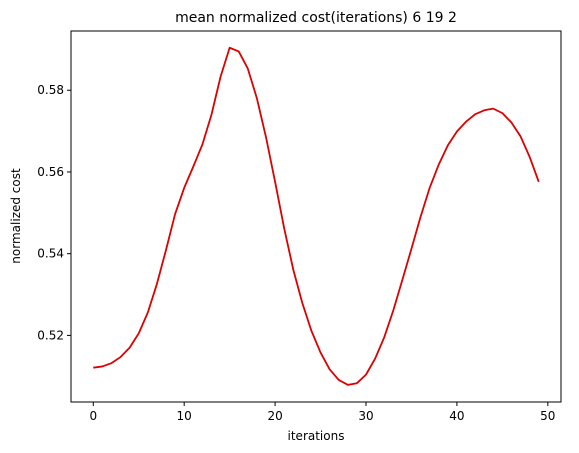 The height and width of the screenshot is (453, 579). Describe the element at coordinates (456, 416) in the screenshot. I see `x-tick-label: 40` at that location.